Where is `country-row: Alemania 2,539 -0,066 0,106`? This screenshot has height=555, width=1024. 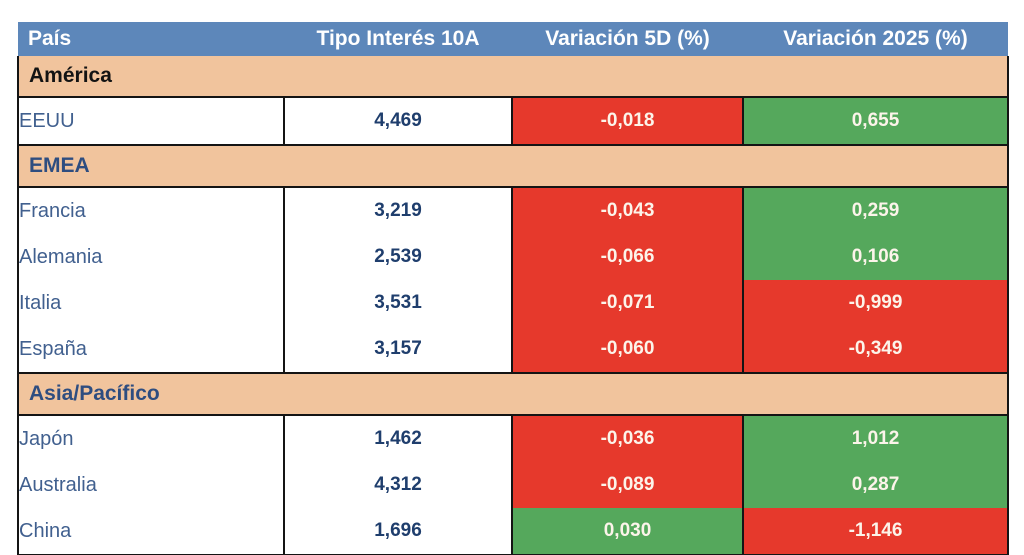 country-row: Alemania 2,539 -0,066 0,106 is located at coordinates (513, 257).